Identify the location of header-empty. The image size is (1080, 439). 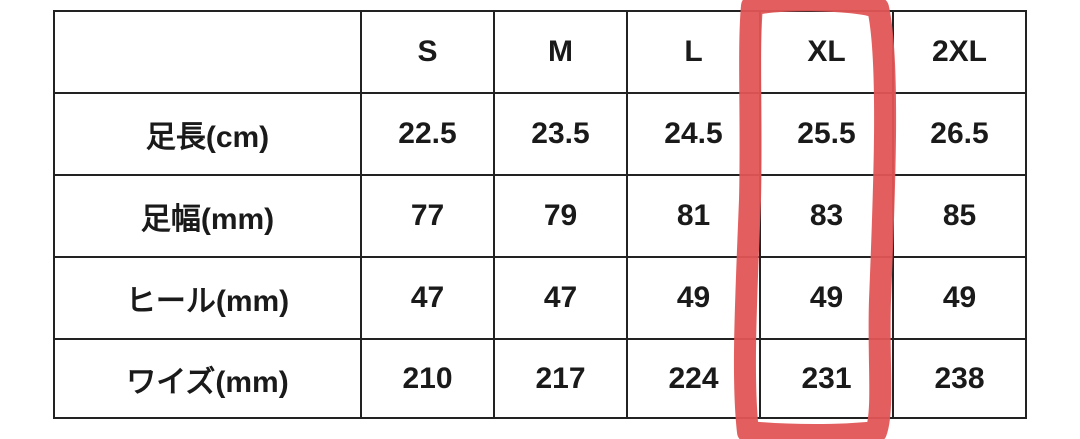
(207, 52).